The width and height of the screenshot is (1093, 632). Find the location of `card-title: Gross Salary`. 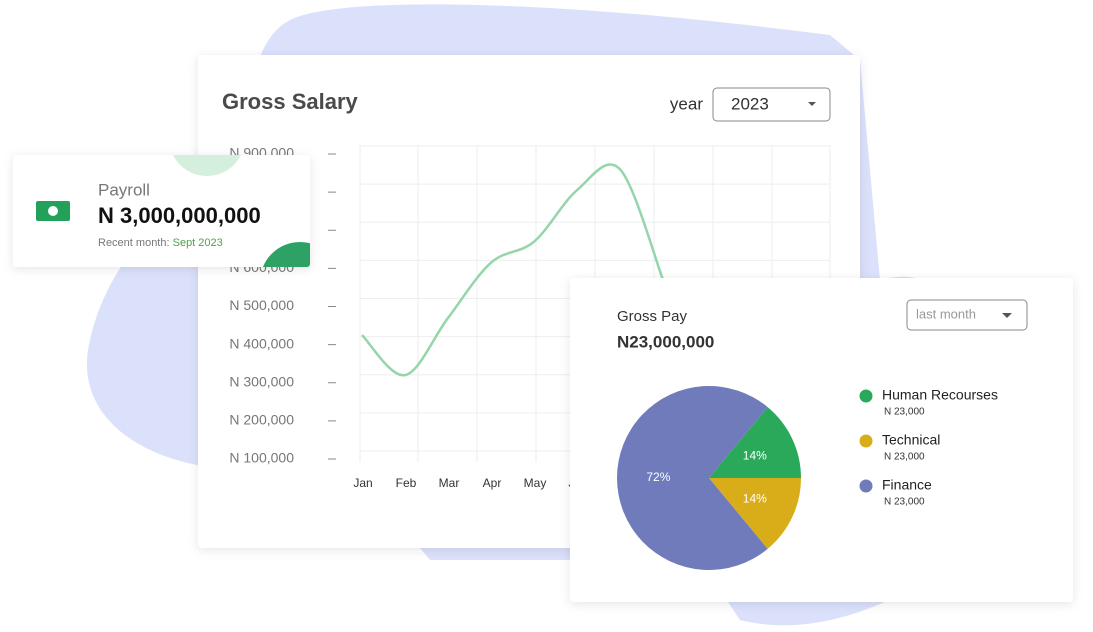

card-title: Gross Salary is located at coordinates (290, 101).